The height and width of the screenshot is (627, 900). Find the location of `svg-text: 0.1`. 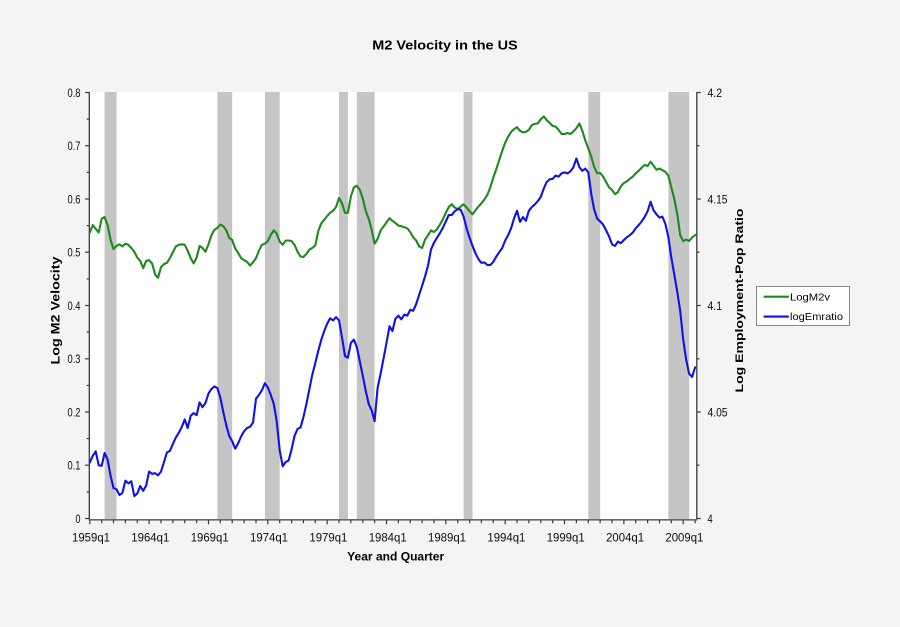

svg-text: 0.1 is located at coordinates (73, 466).